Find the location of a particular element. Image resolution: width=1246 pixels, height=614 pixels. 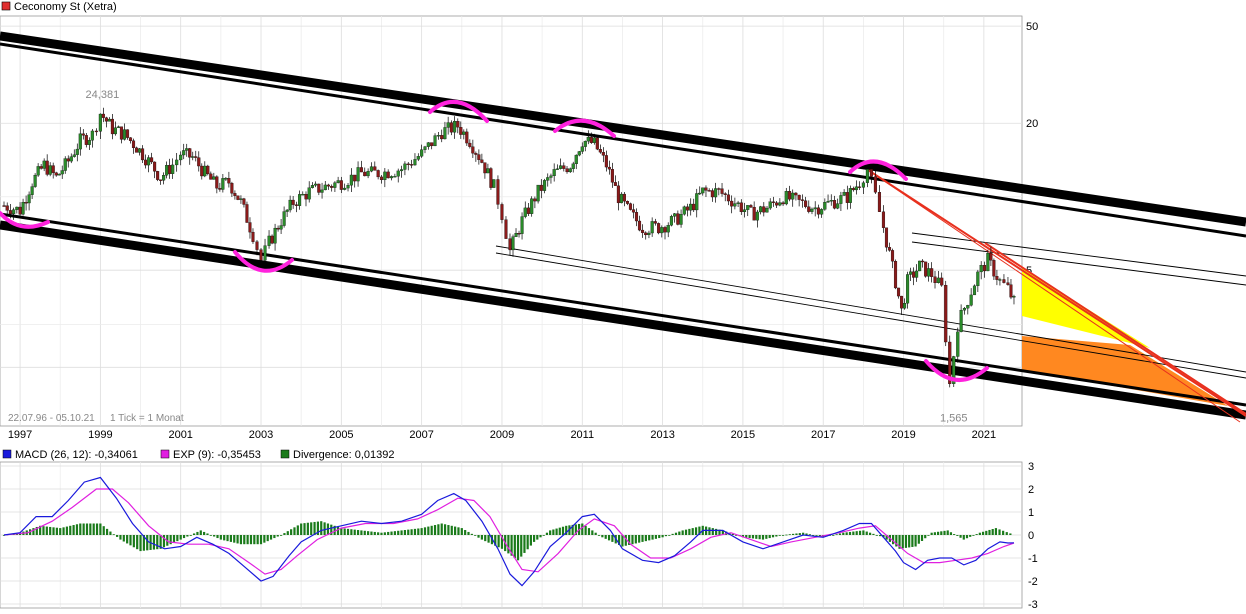

x-tick-label: 2009 is located at coordinates (502, 435).